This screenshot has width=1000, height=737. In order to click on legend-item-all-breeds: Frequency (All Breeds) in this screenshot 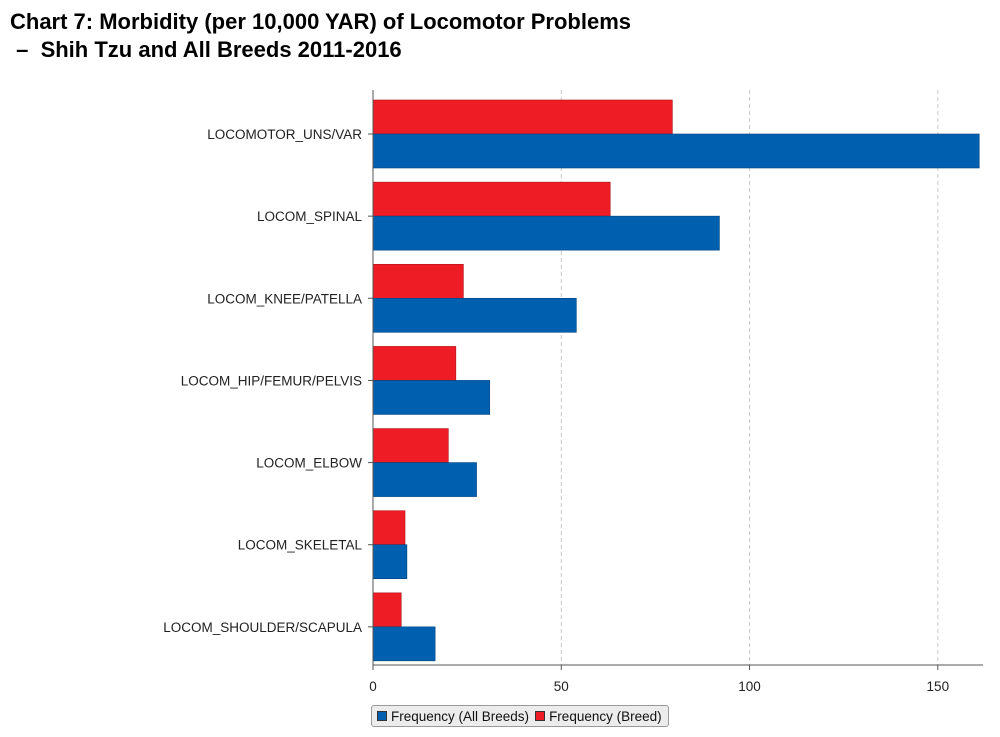, I will do `click(453, 716)`.